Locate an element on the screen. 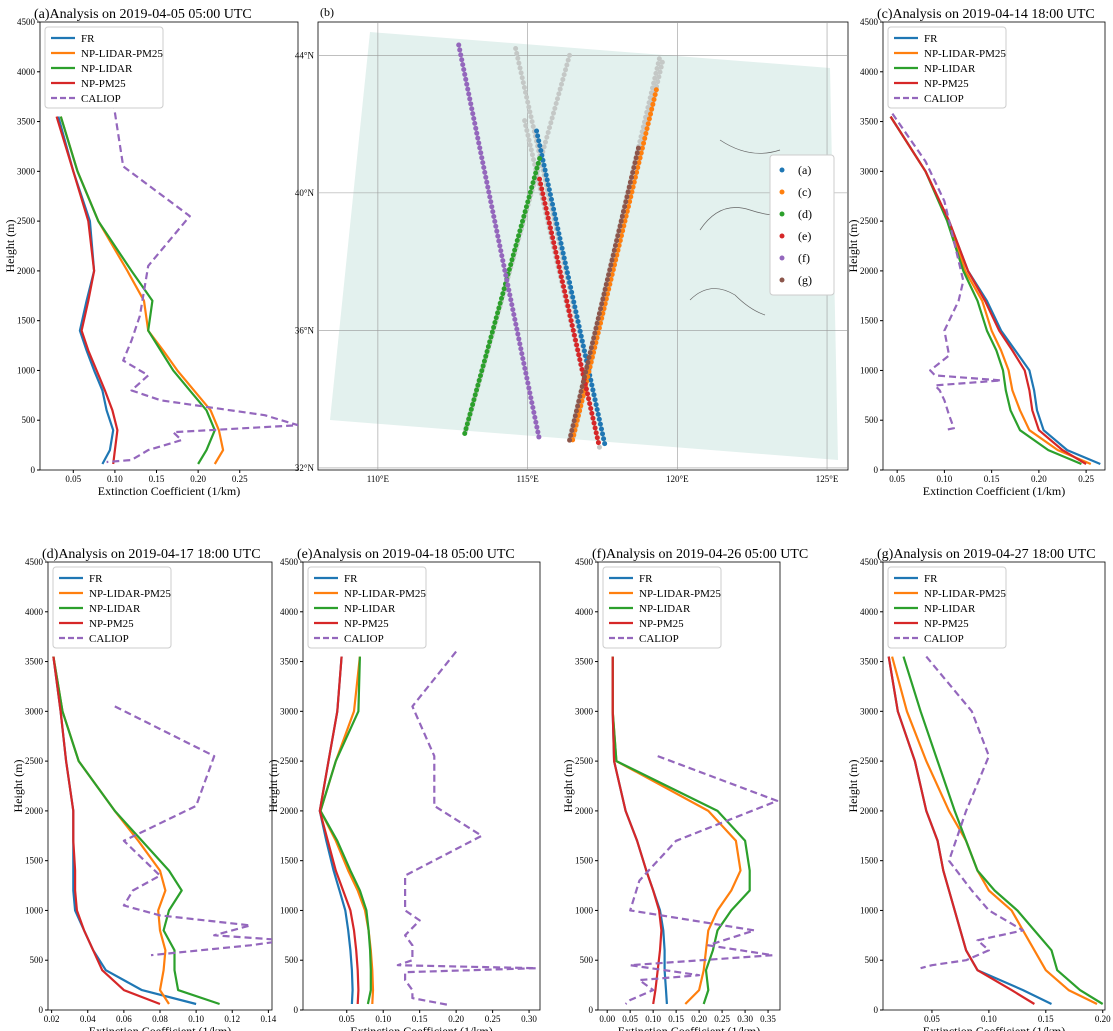  lon-tick-label: 120°E is located at coordinates (677, 479).